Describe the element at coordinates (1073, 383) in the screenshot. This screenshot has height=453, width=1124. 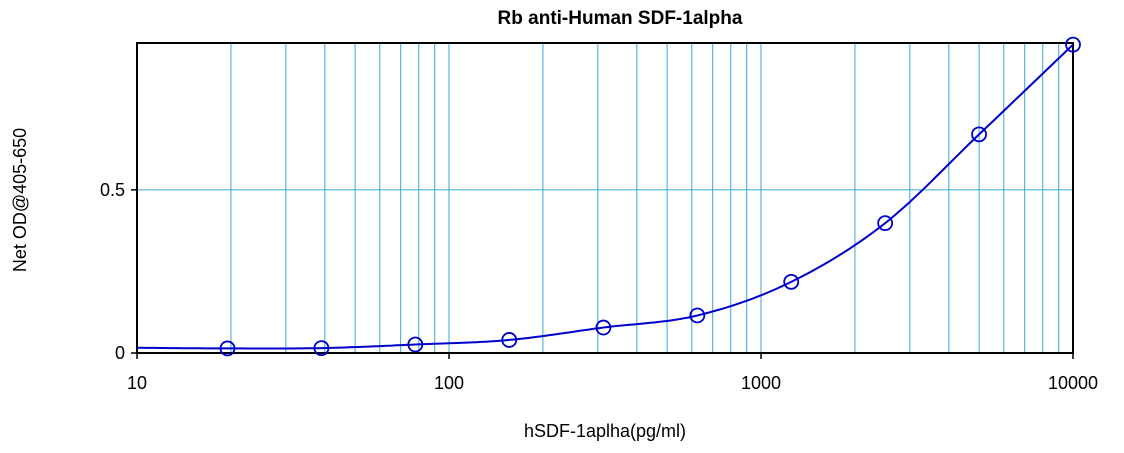
I see `x-tick-label: 10000` at that location.